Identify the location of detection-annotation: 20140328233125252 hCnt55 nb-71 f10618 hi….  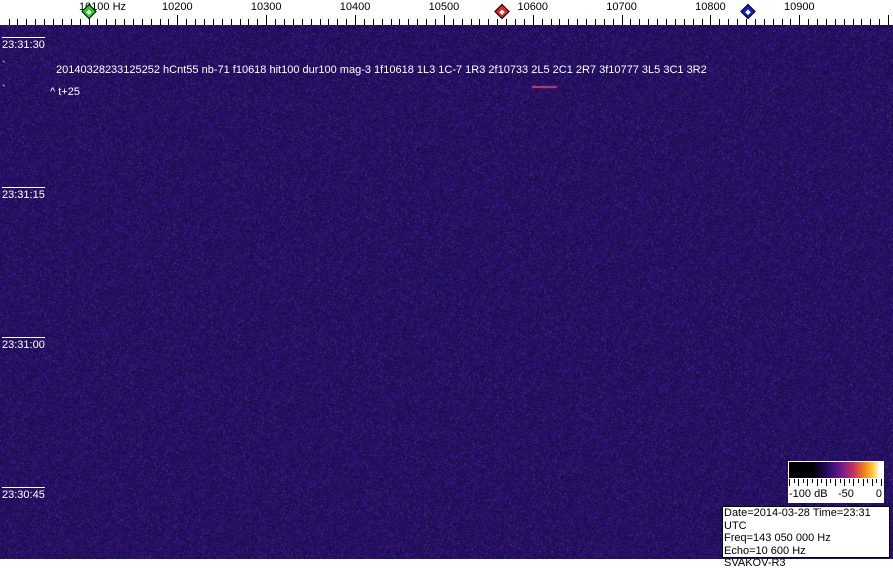
(381, 70).